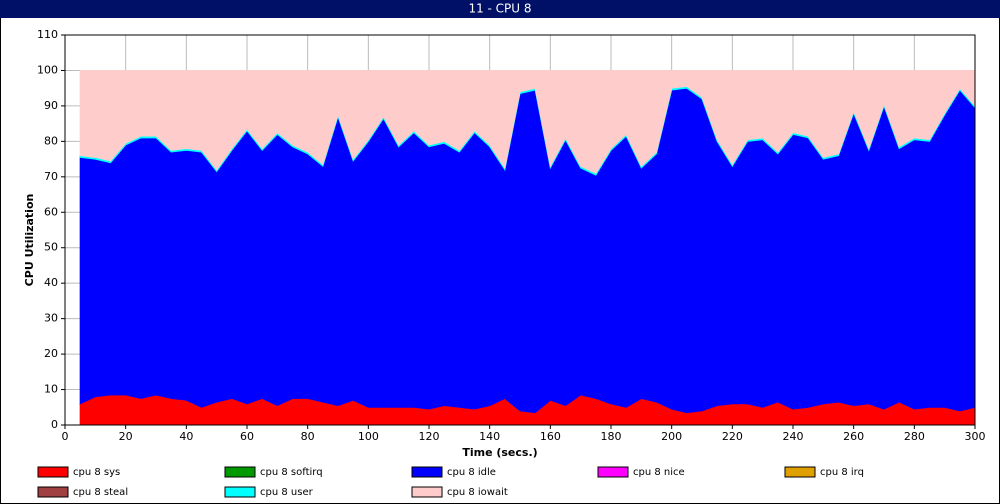  I want to click on y-tick-label: 40, so click(51, 282).